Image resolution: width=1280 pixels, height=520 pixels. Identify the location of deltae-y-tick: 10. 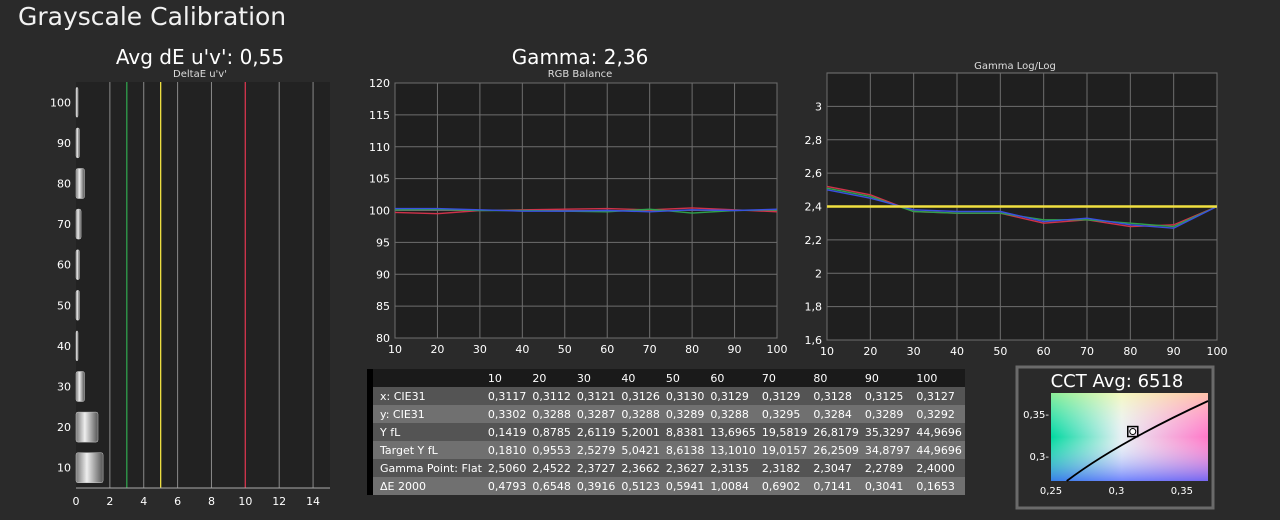
(64, 468).